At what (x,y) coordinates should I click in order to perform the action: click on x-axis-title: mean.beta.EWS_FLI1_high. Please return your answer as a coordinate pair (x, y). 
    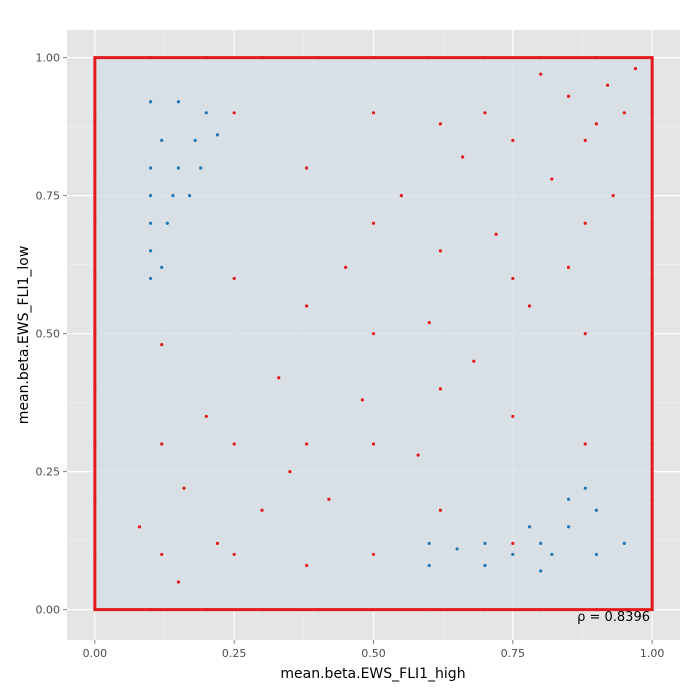
    Looking at the image, I should click on (372, 674).